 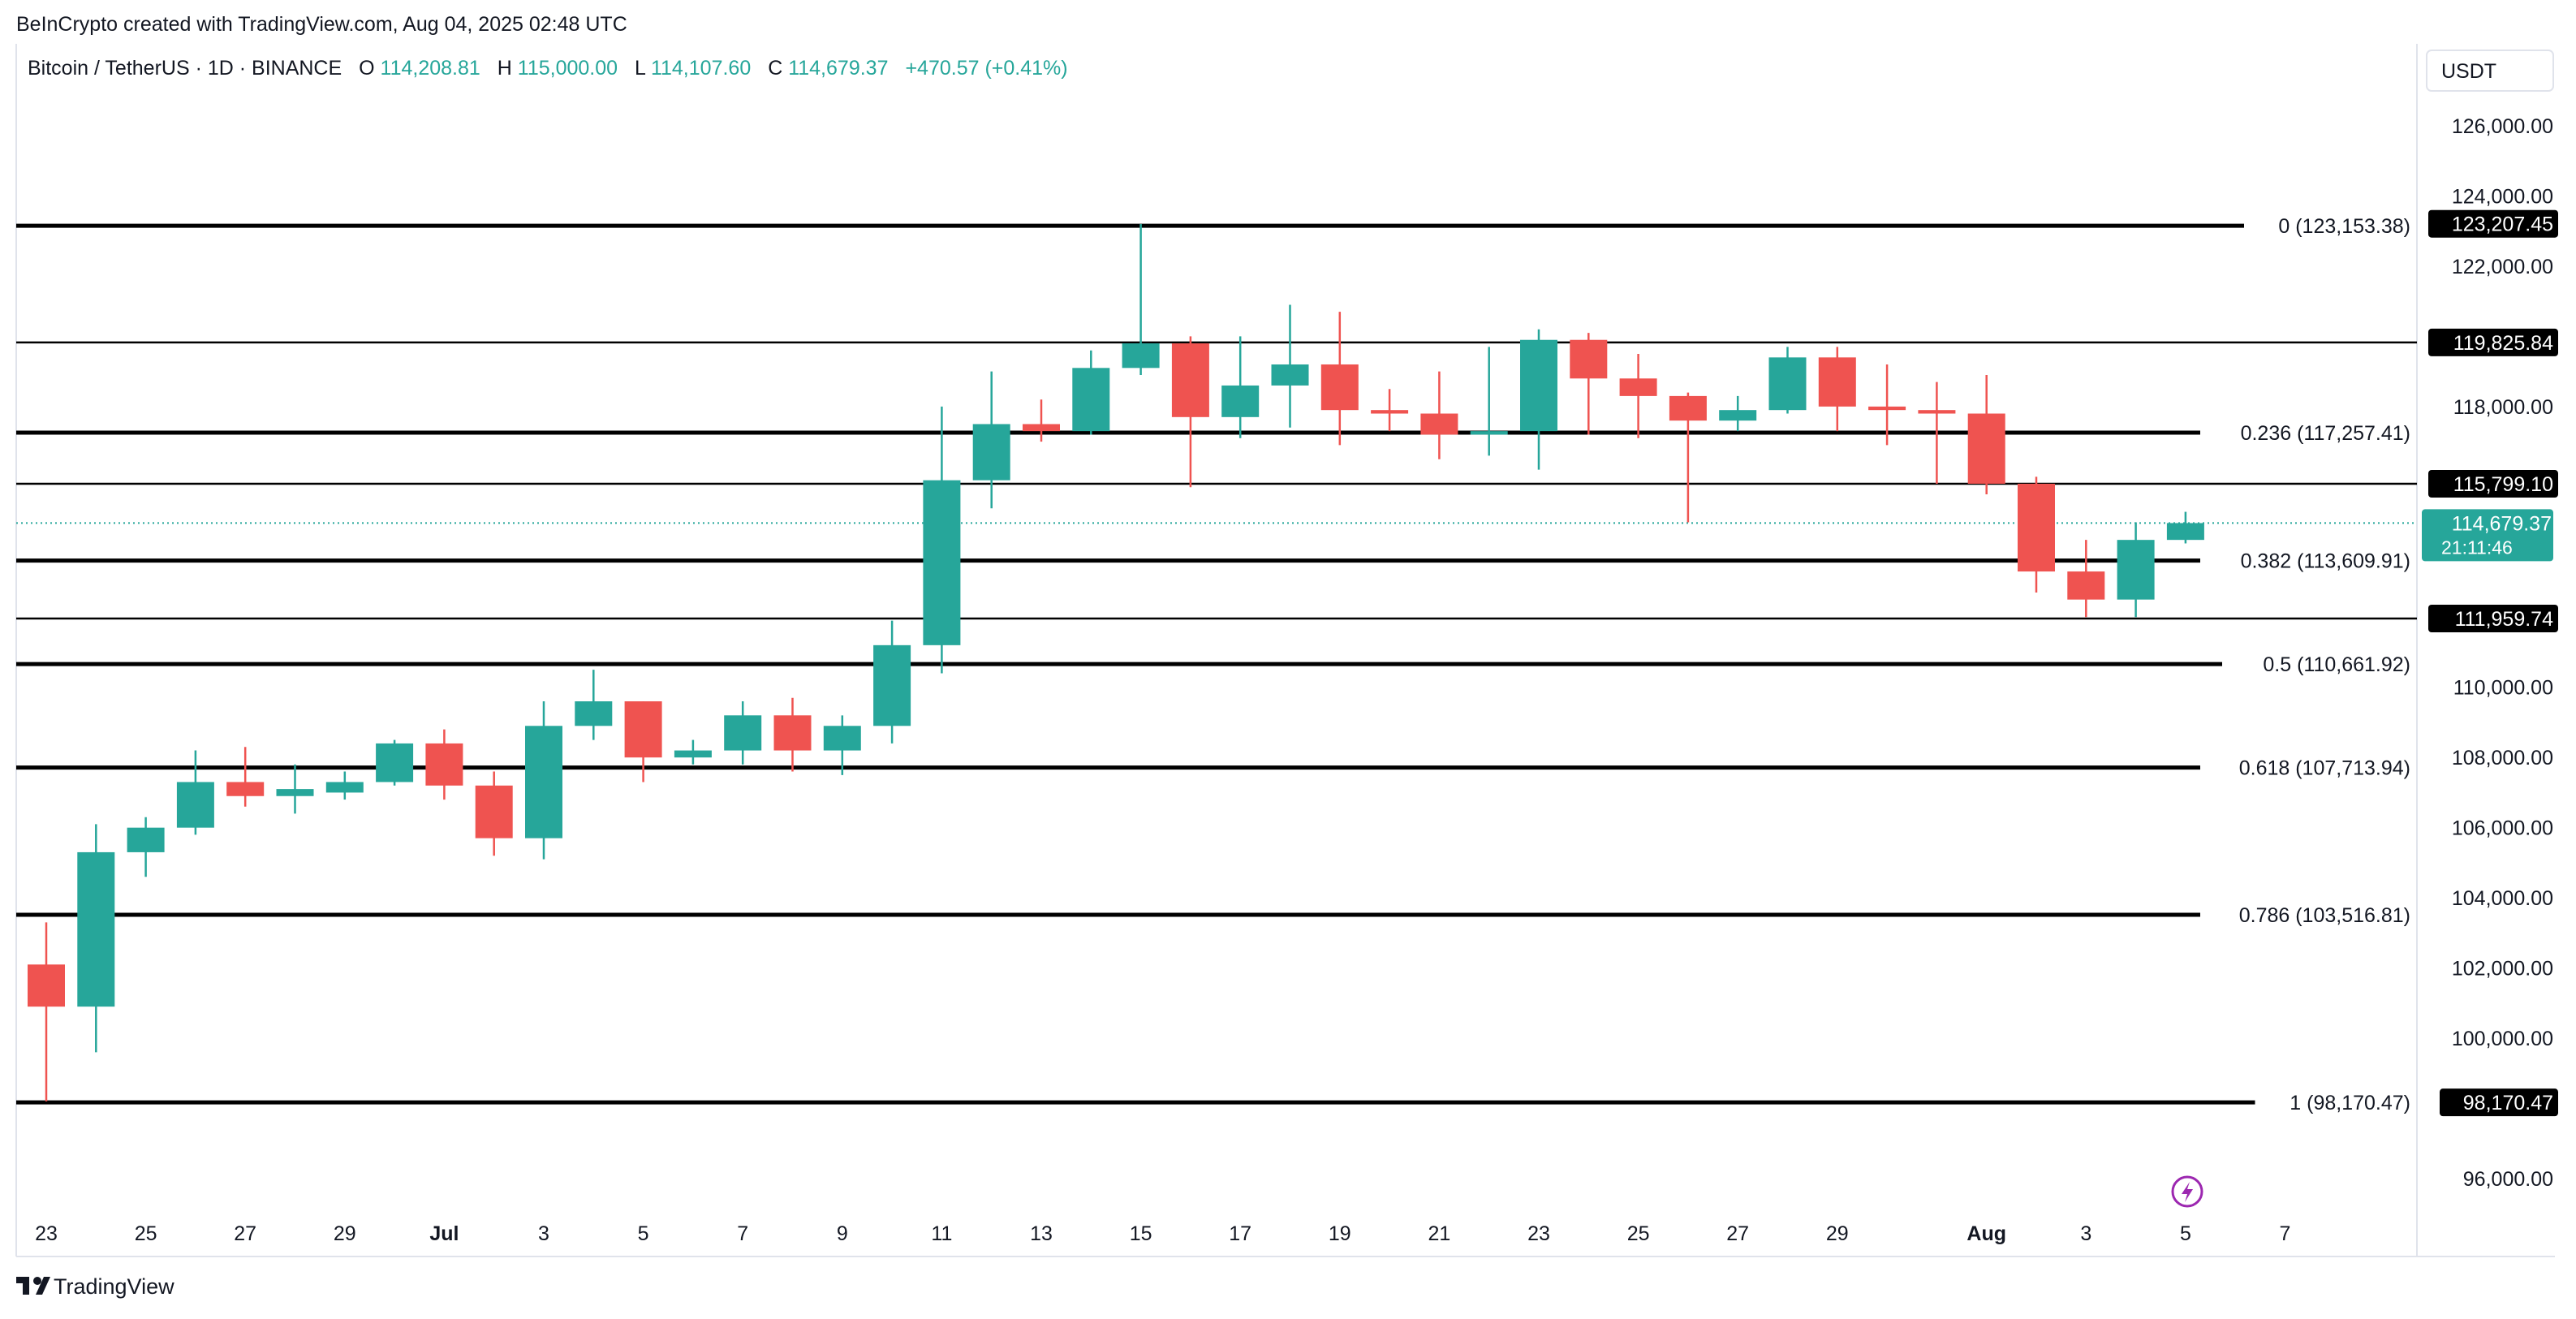 I want to click on price-tag: 119,825.84, so click(x=2493, y=342).